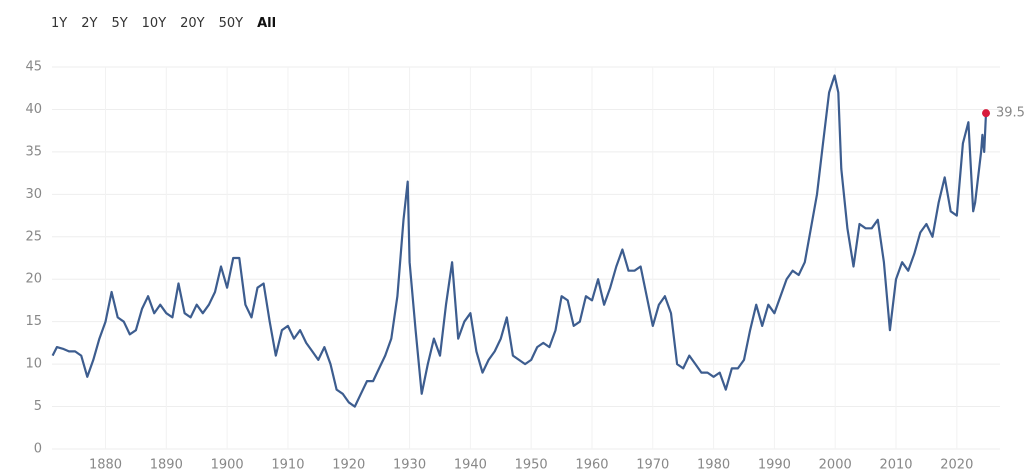  I want to click on y-tick-label: 30, so click(33, 194).